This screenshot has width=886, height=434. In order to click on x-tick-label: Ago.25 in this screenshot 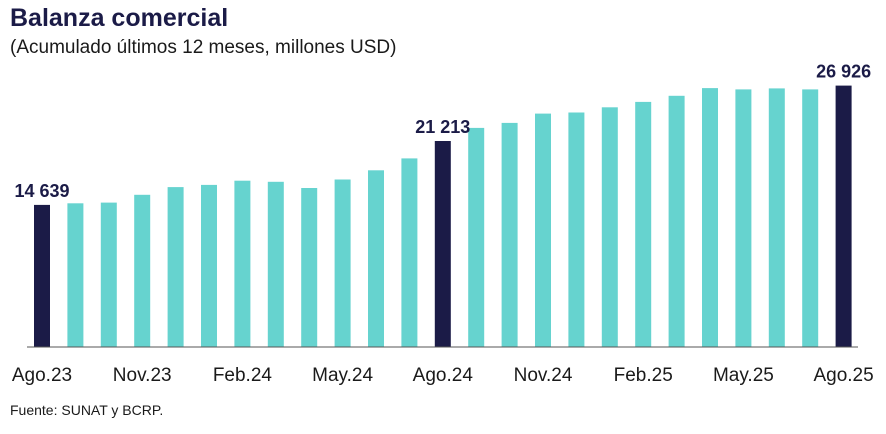, I will do `click(843, 375)`.